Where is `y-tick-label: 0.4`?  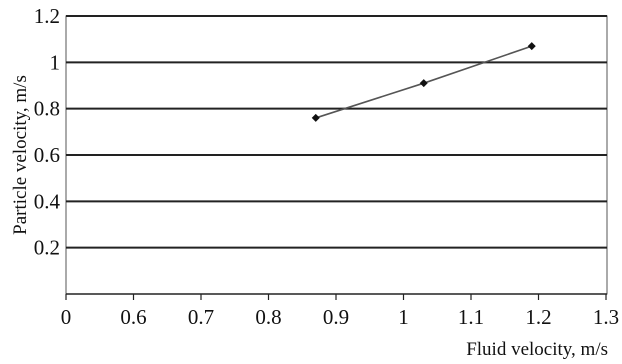 y-tick-label: 0.4 is located at coordinates (47, 201).